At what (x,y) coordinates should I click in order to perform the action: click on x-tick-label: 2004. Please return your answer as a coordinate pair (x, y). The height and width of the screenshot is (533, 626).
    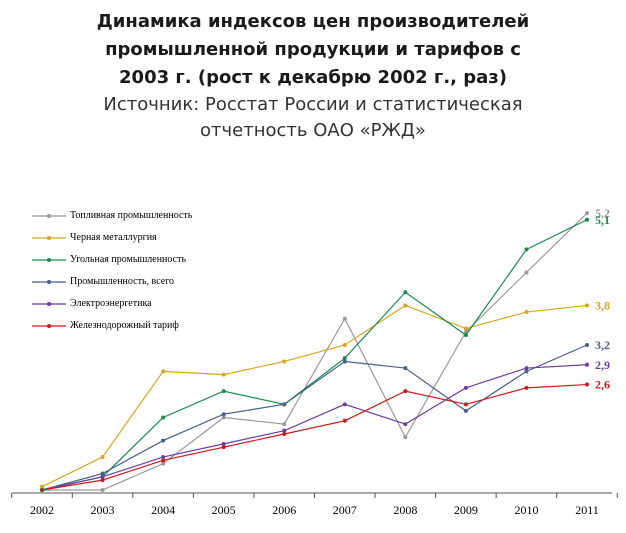
    Looking at the image, I should click on (163, 510).